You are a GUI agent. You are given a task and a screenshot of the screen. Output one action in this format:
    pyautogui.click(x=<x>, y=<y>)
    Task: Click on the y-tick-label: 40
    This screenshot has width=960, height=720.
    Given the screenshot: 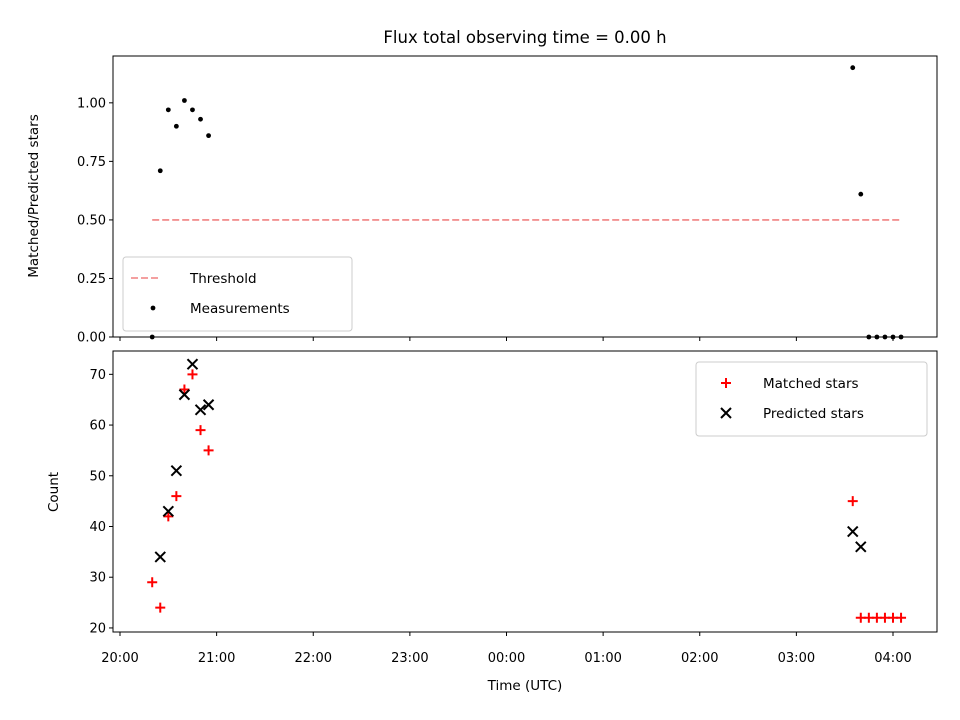 What is the action you would take?
    pyautogui.click(x=97, y=527)
    